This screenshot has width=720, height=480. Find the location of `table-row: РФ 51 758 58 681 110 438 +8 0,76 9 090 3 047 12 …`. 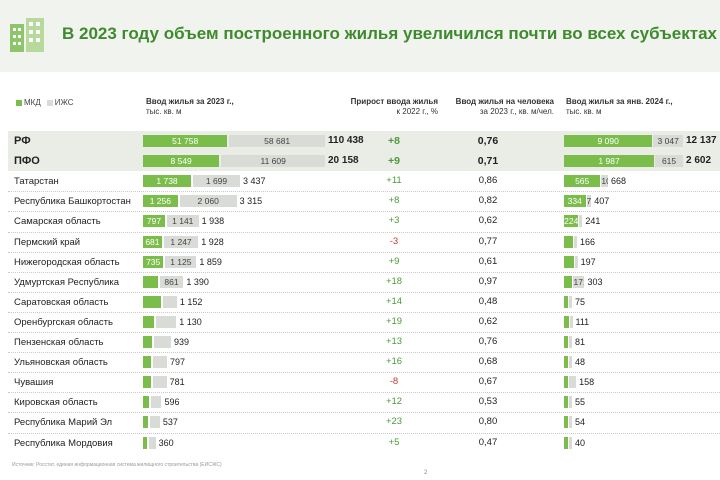

table-row: РФ 51 758 58 681 110 438 +8 0,76 9 090 3 047 12 … is located at coordinates (364, 141).